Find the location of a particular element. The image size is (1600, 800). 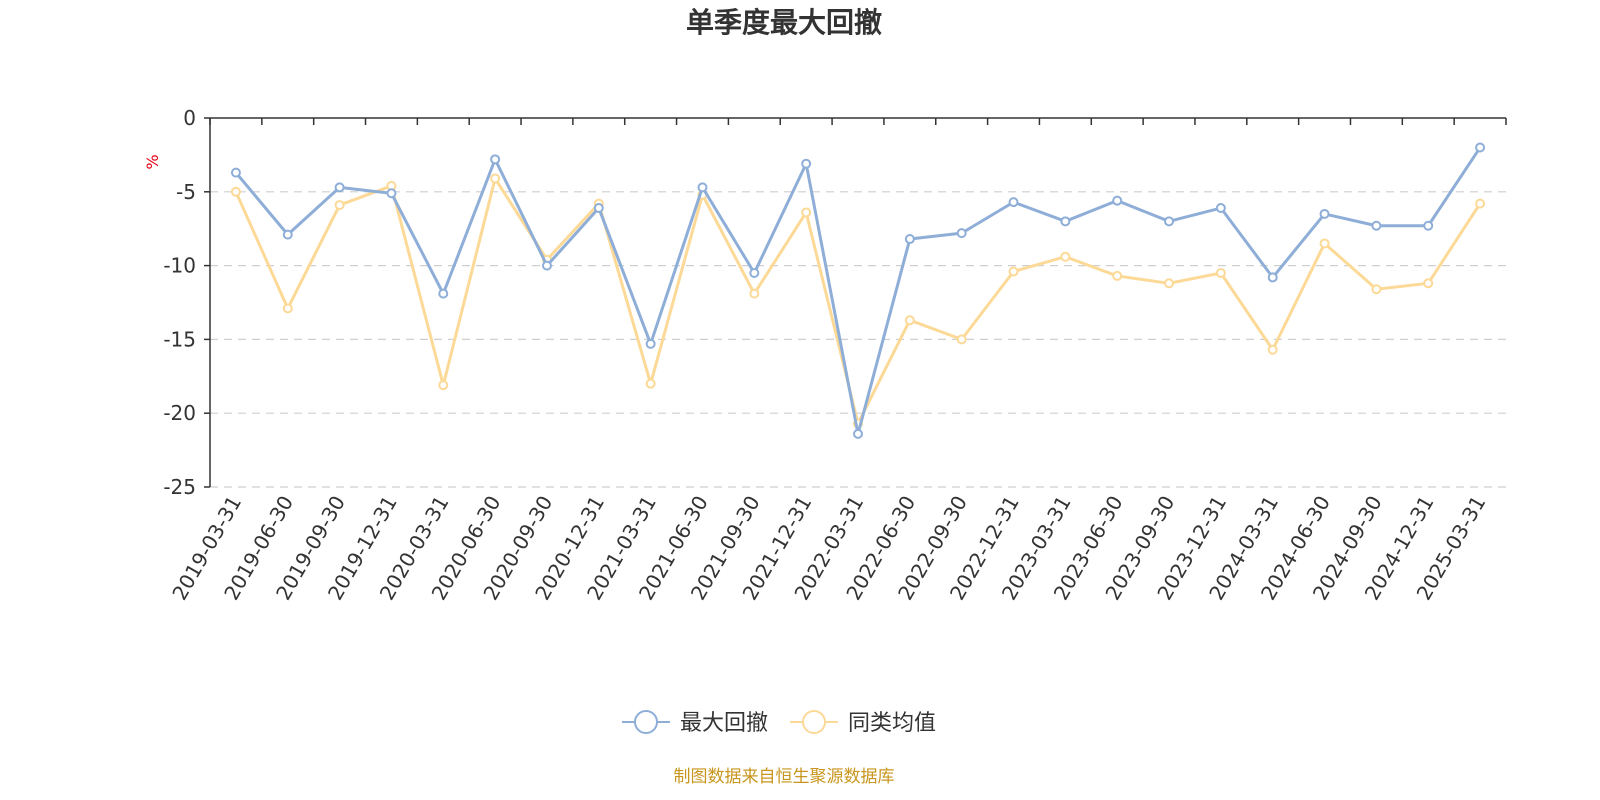

legend: 最大回撤 同类均值 is located at coordinates (779, 723).